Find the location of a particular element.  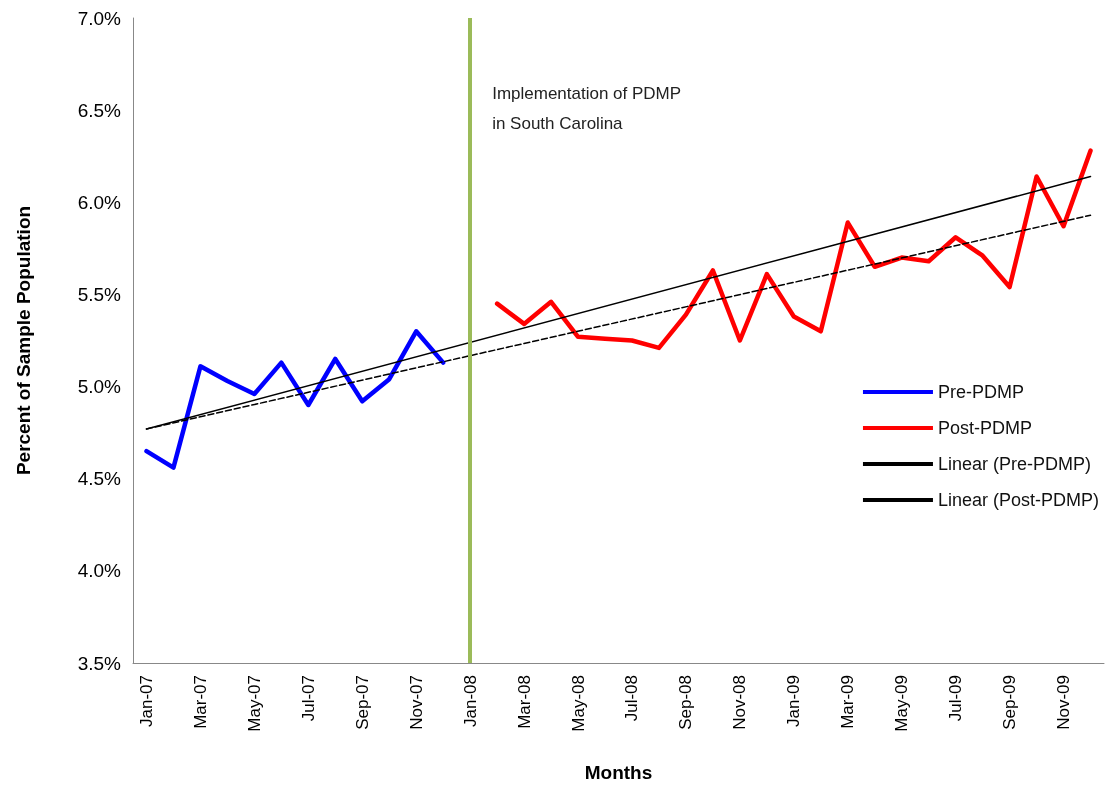

legend-label: Pre-PDMP is located at coordinates (980, 392).